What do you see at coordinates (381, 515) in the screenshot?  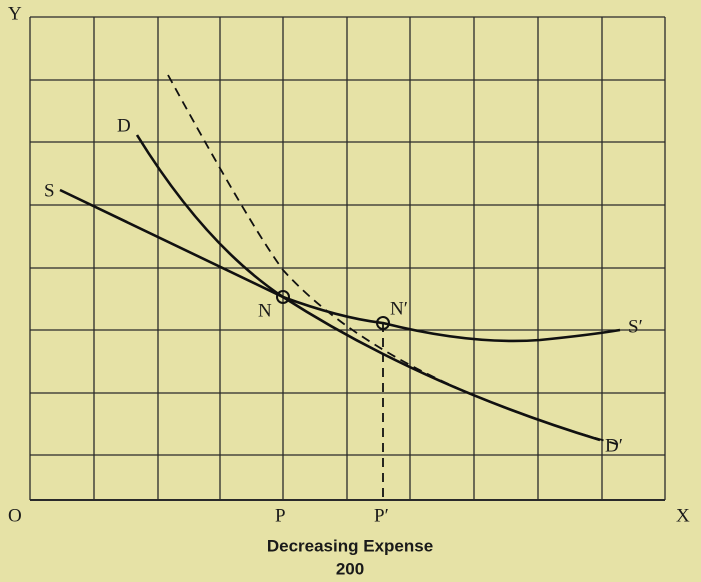 I see `label: P′` at bounding box center [381, 515].